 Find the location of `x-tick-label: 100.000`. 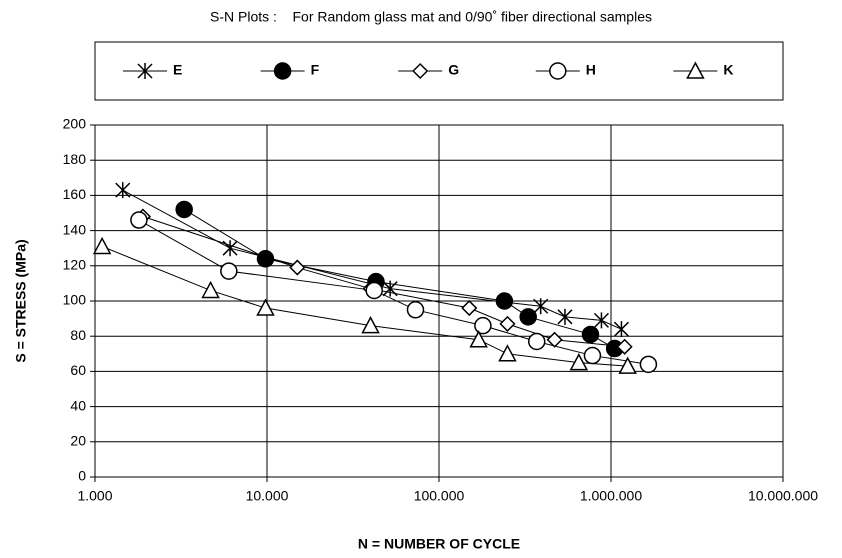

x-tick-label: 100.000 is located at coordinates (439, 496).